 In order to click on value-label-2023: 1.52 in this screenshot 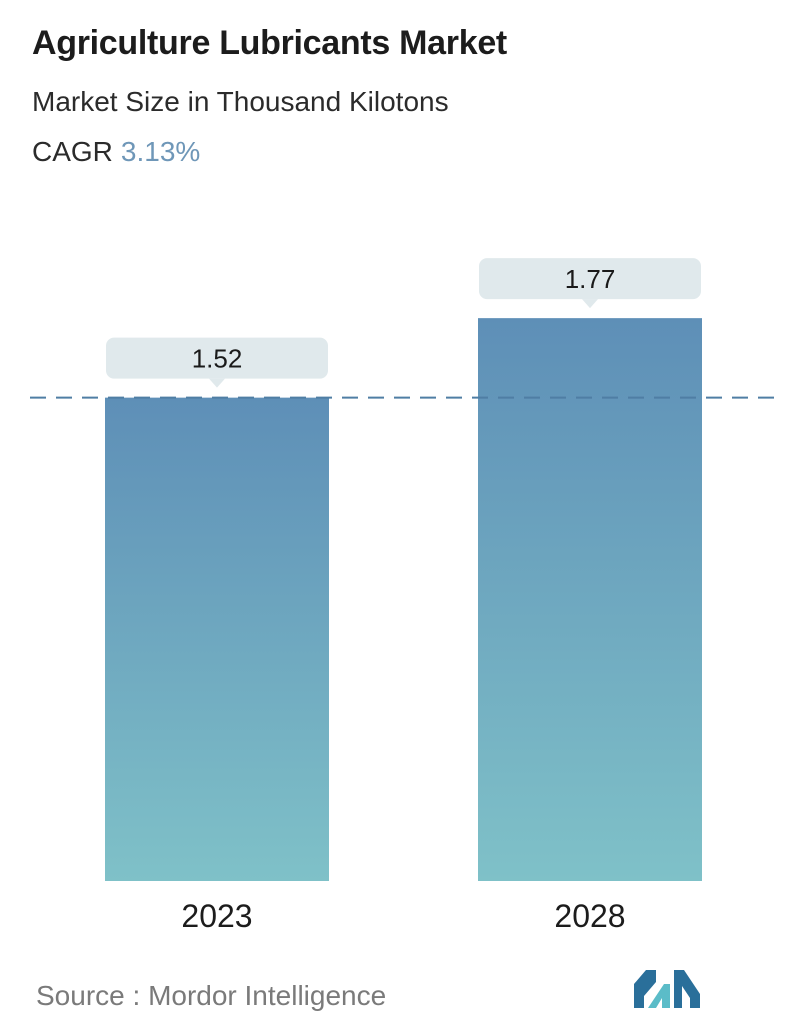, I will do `click(217, 362)`.